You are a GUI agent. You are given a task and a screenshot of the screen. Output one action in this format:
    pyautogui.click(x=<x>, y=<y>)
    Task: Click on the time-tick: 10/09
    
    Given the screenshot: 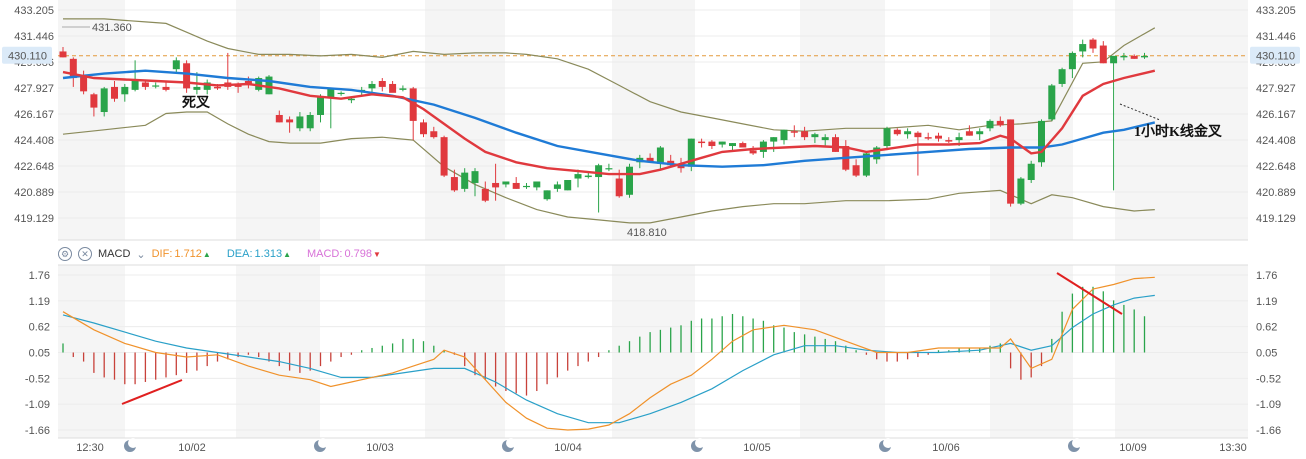 What is the action you would take?
    pyautogui.click(x=1133, y=448)
    